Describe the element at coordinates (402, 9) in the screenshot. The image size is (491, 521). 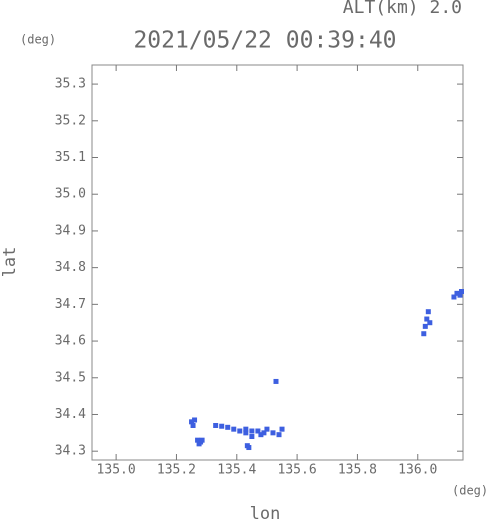
I see `chart-subtitle: ALT(km) 2.0` at that location.